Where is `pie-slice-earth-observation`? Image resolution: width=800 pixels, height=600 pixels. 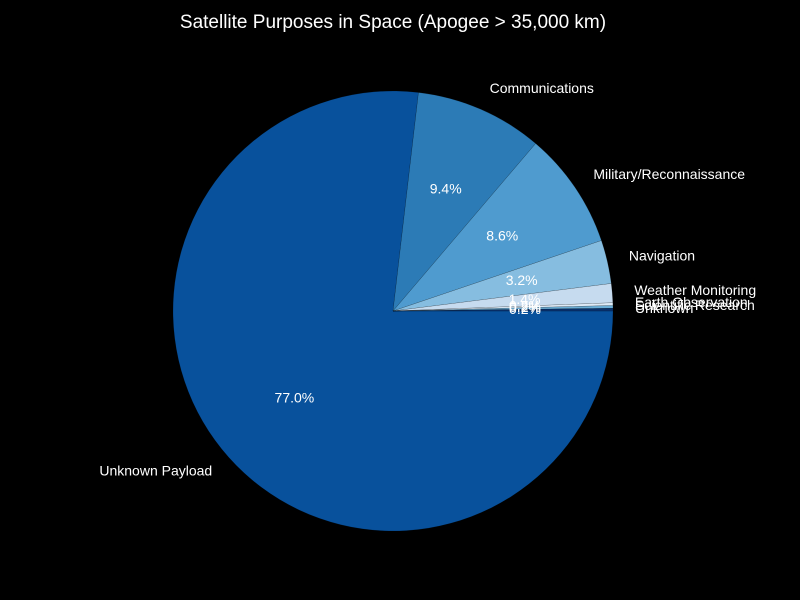
pie-slice-earth-observation is located at coordinates (503, 307).